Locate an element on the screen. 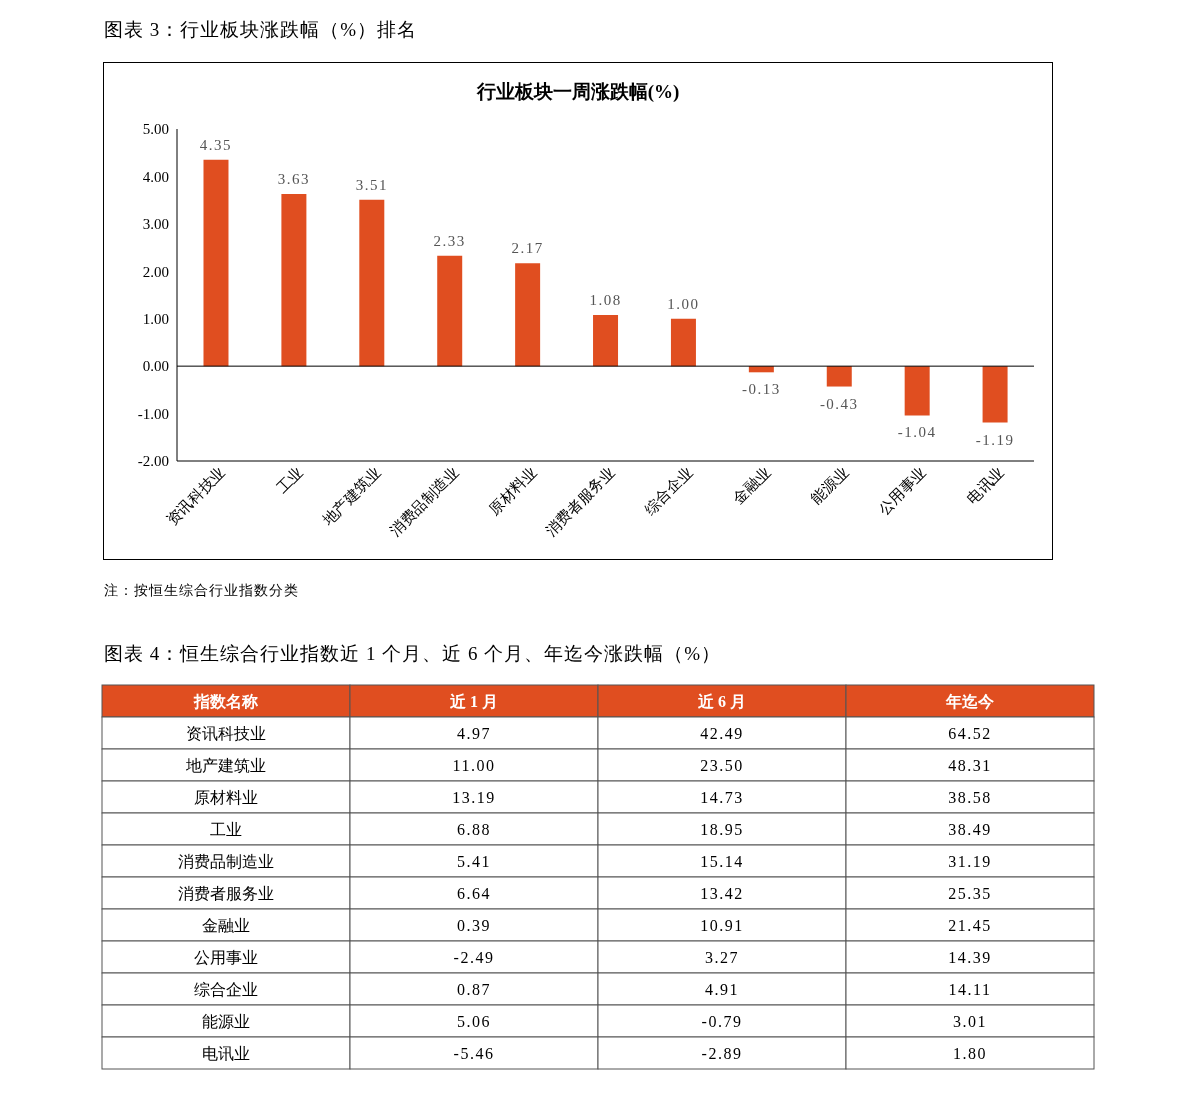  data-label: 38.58 is located at coordinates (970, 797).